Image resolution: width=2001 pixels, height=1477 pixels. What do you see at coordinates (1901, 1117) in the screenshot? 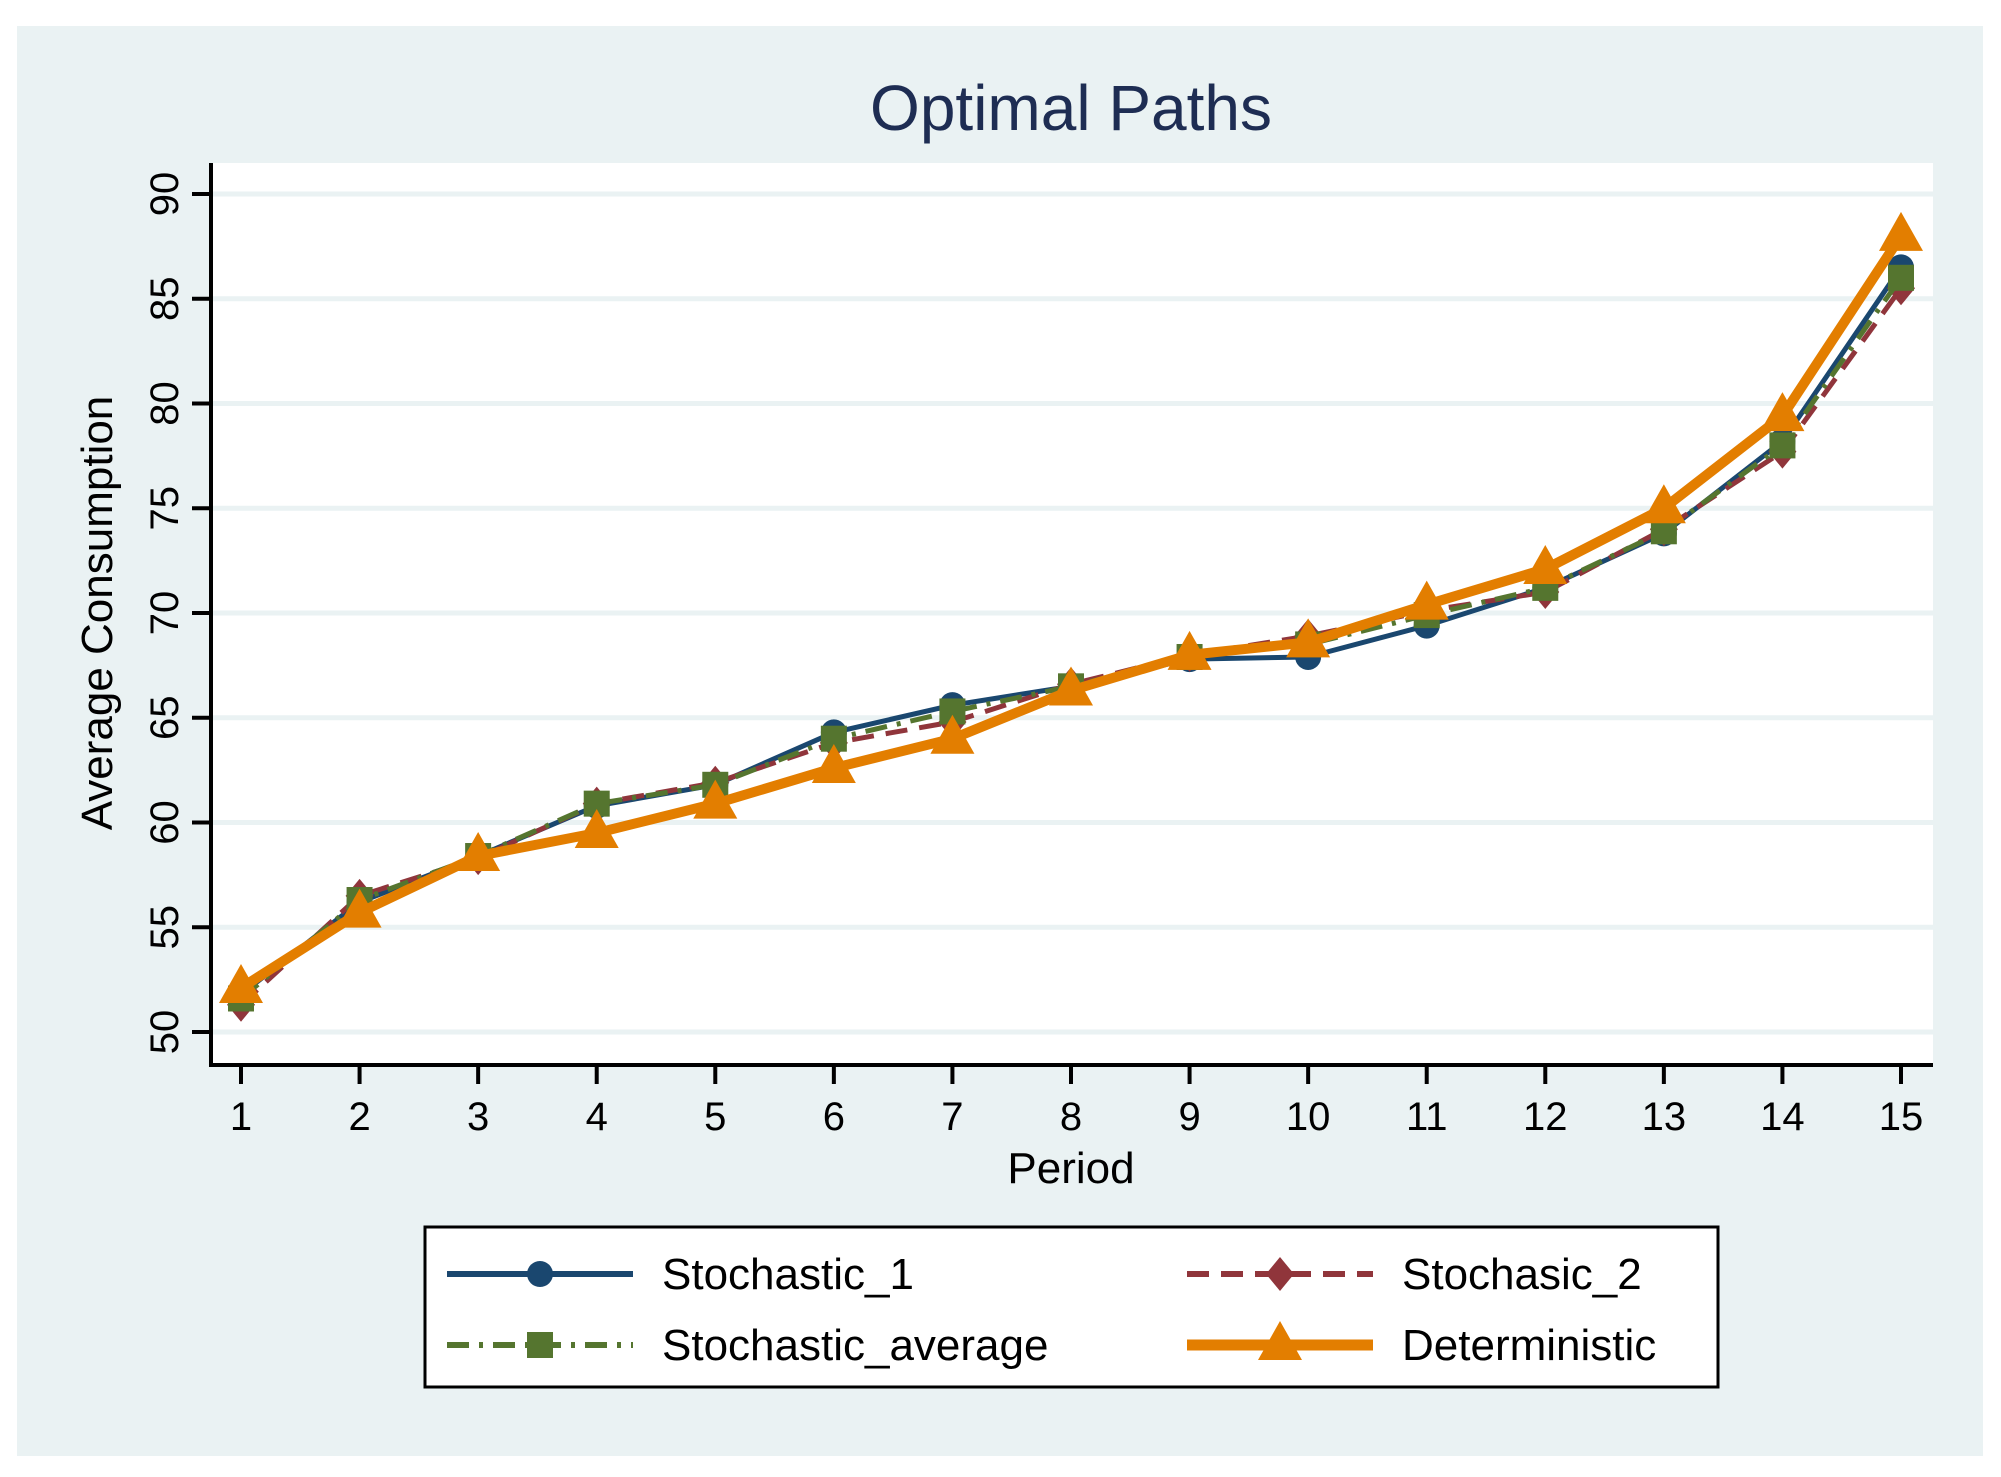
I see `x-tick-label: 15` at bounding box center [1901, 1117].